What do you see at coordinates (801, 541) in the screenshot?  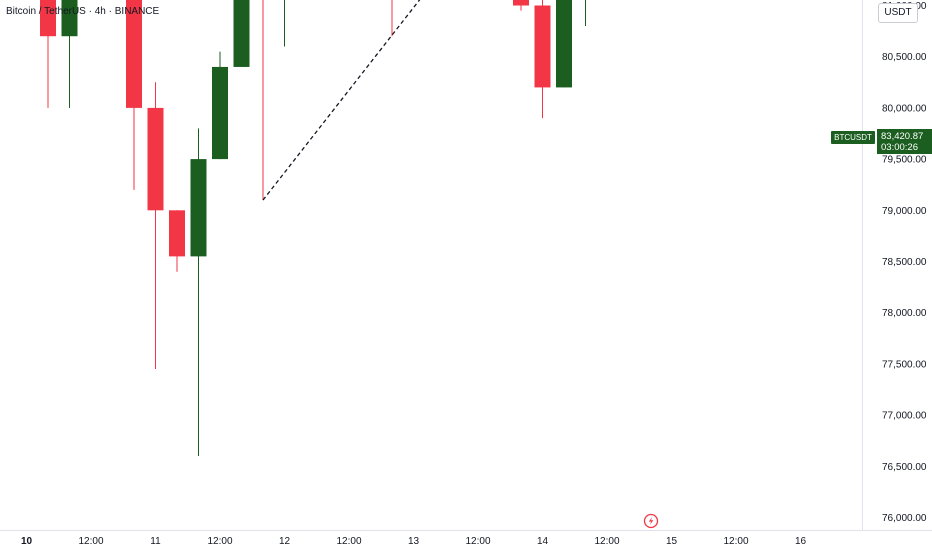 I see `time-tick-label: 16` at bounding box center [801, 541].